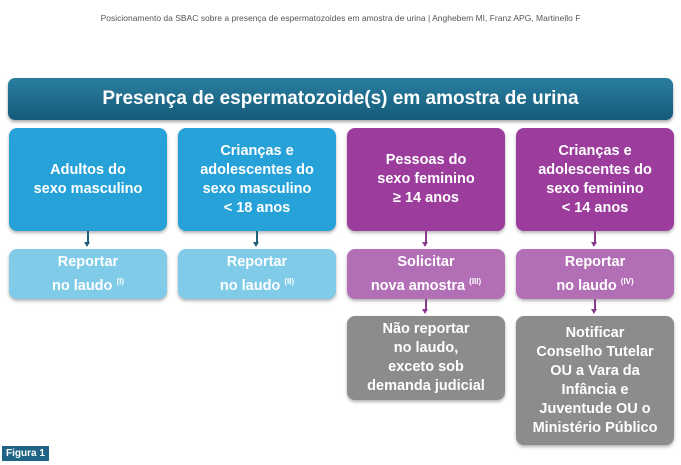 The height and width of the screenshot is (465, 681). Describe the element at coordinates (88, 179) in the screenshot. I see `group-adult-male: Adultos do sexo masculino` at that location.